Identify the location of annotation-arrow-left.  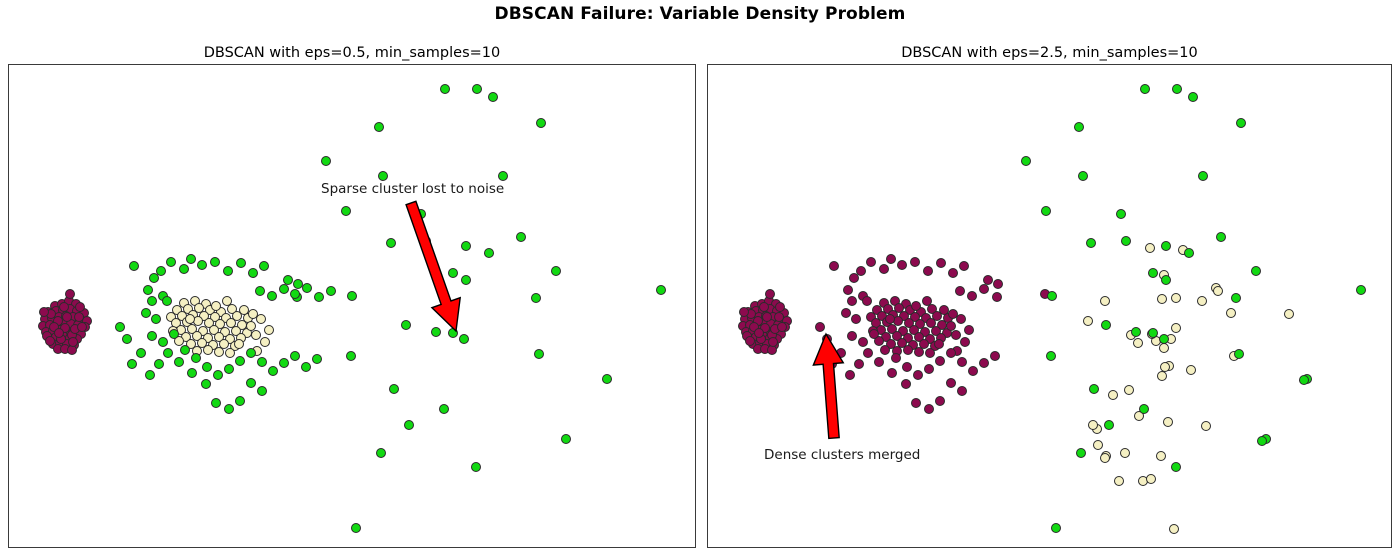
(433, 266).